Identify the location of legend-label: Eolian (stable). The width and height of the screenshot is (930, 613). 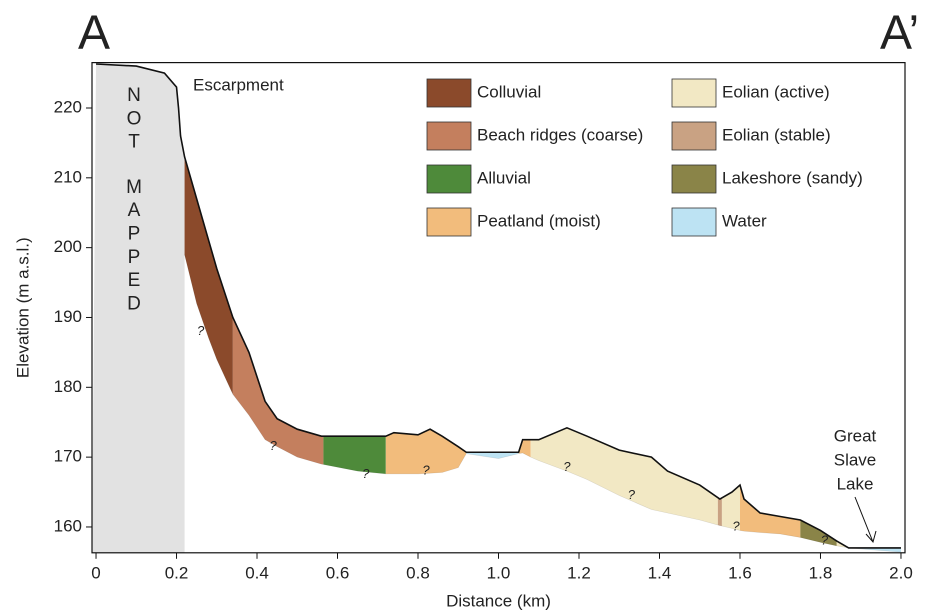
(776, 134).